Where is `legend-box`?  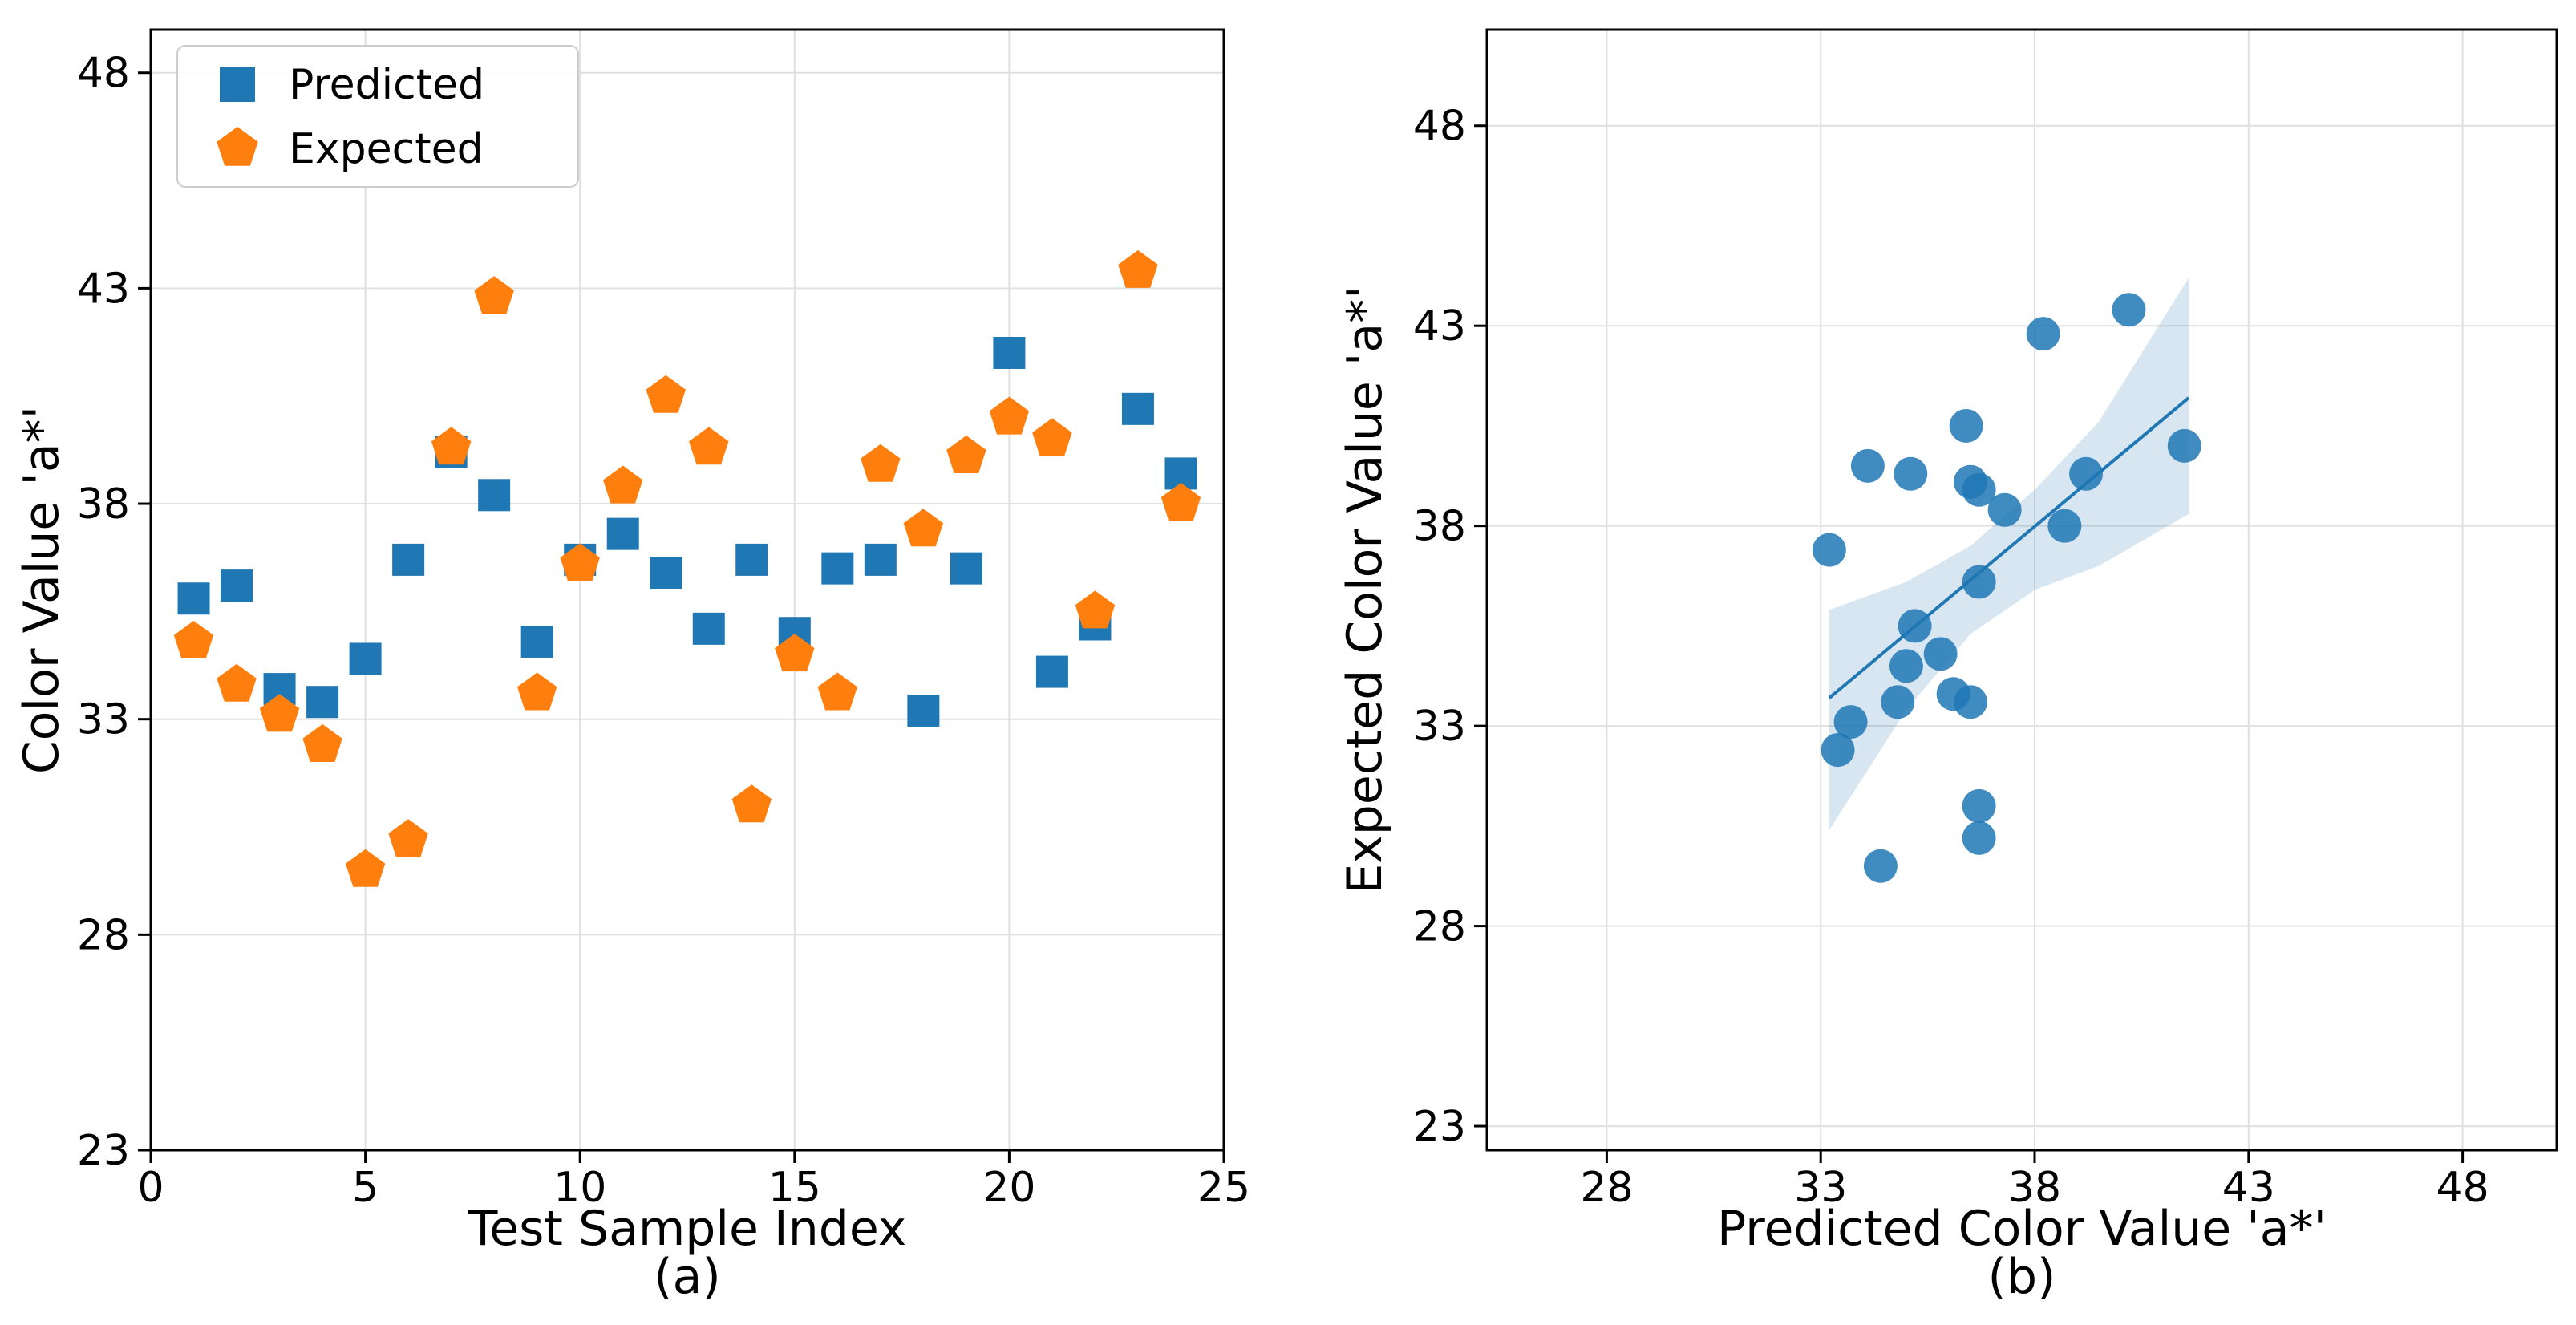 legend-box is located at coordinates (377, 116).